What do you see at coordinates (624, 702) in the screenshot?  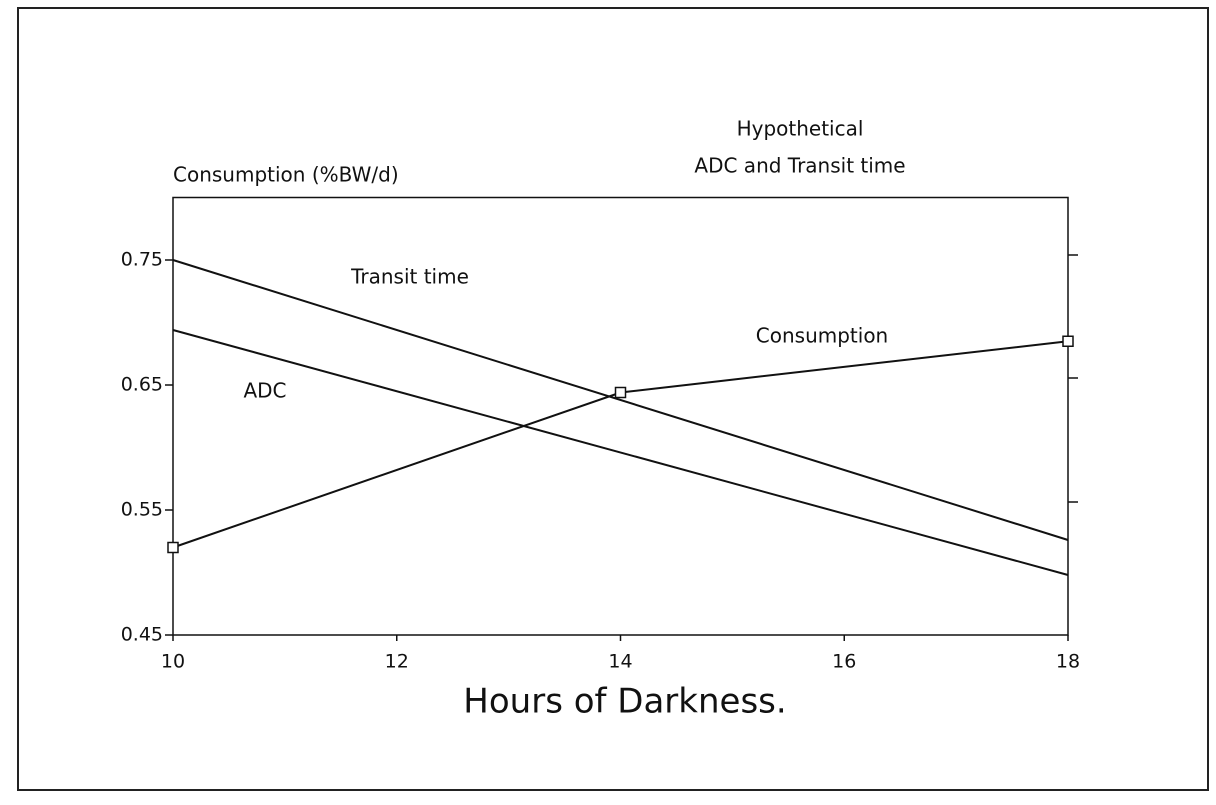 I see `x-axis-label: Hours of Darkness.` at bounding box center [624, 702].